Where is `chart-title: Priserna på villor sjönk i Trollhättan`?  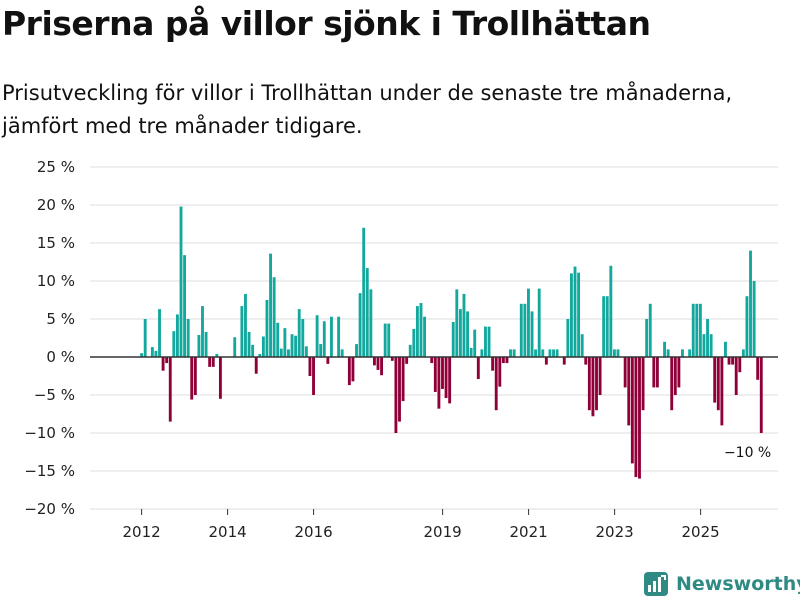
chart-title: Priserna på villor sjönk i Trollhättan is located at coordinates (326, 23).